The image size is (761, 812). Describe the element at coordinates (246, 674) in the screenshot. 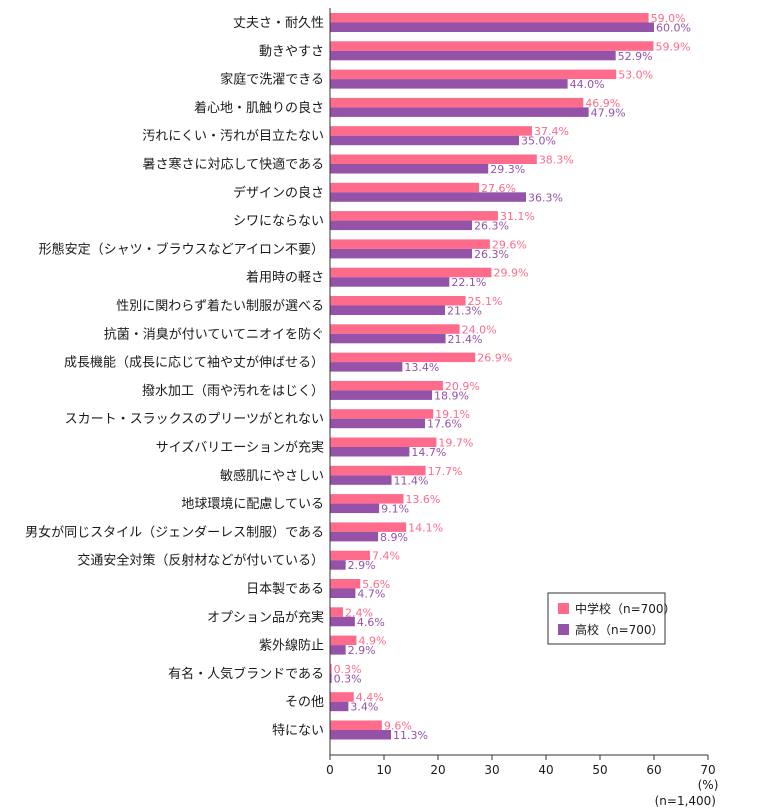

I see `category-label: 有名・人気ブランドである` at that location.